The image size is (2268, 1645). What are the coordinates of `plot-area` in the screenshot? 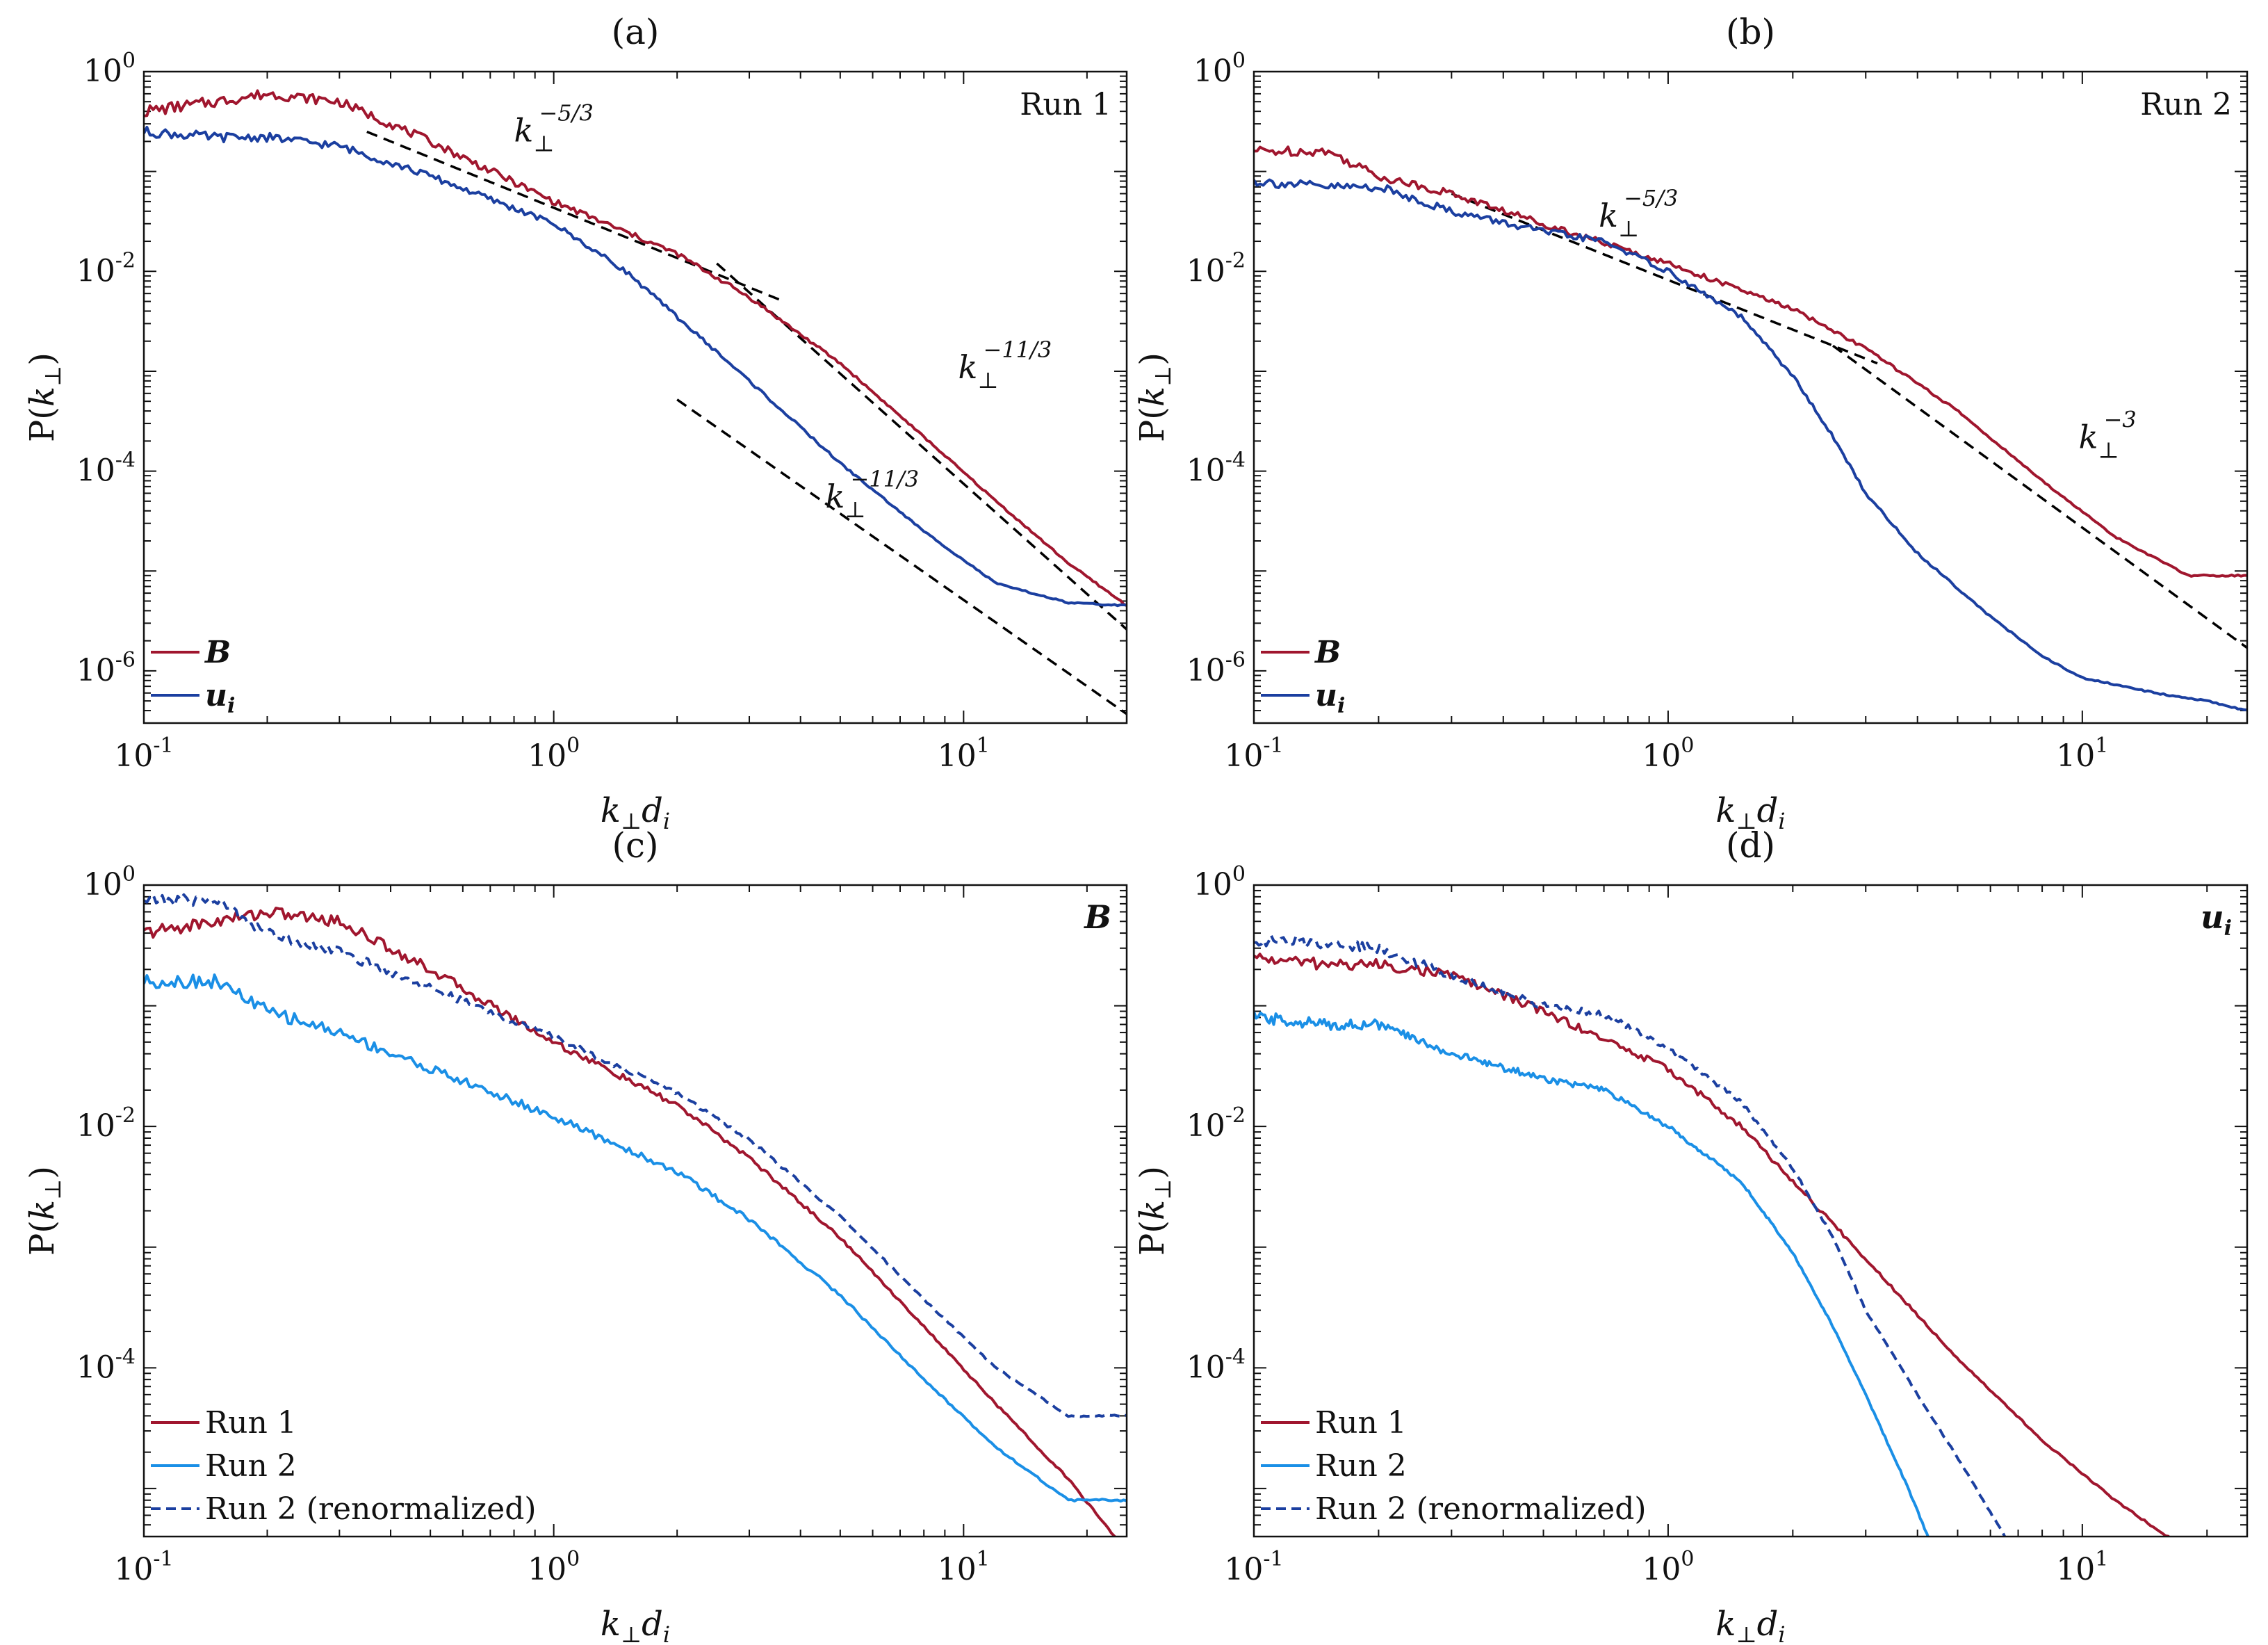 It's located at (1712, 1235).